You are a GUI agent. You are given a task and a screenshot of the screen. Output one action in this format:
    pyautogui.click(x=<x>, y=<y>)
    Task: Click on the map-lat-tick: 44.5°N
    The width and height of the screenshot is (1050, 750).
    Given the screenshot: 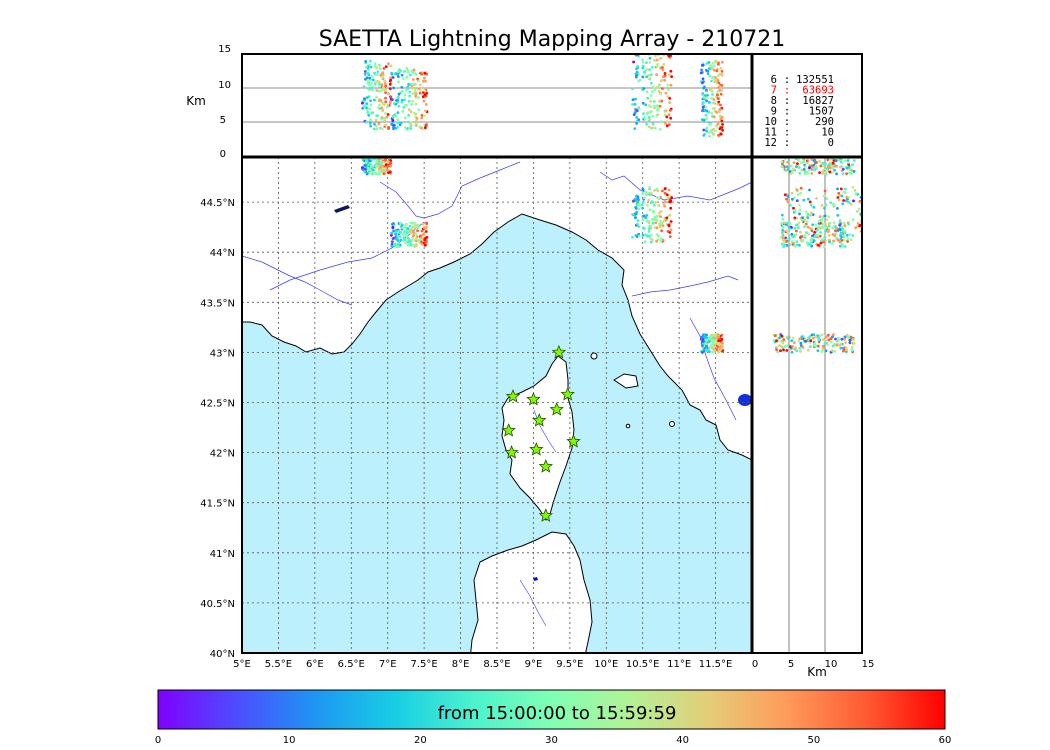 What is the action you would take?
    pyautogui.click(x=217, y=203)
    